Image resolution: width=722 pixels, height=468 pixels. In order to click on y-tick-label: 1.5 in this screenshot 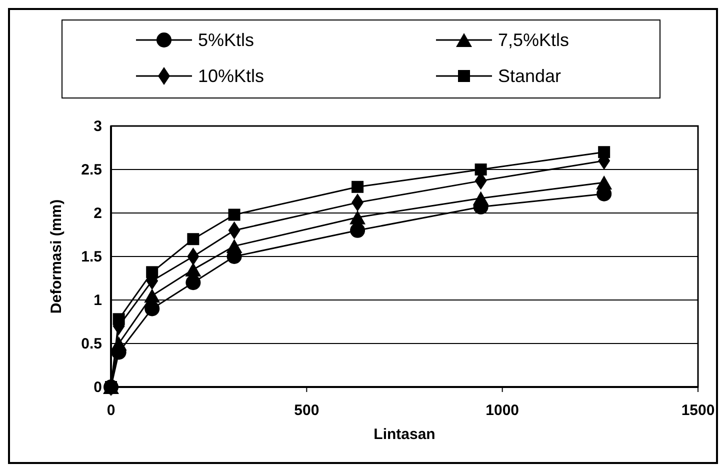, I will do `click(91, 257)`.